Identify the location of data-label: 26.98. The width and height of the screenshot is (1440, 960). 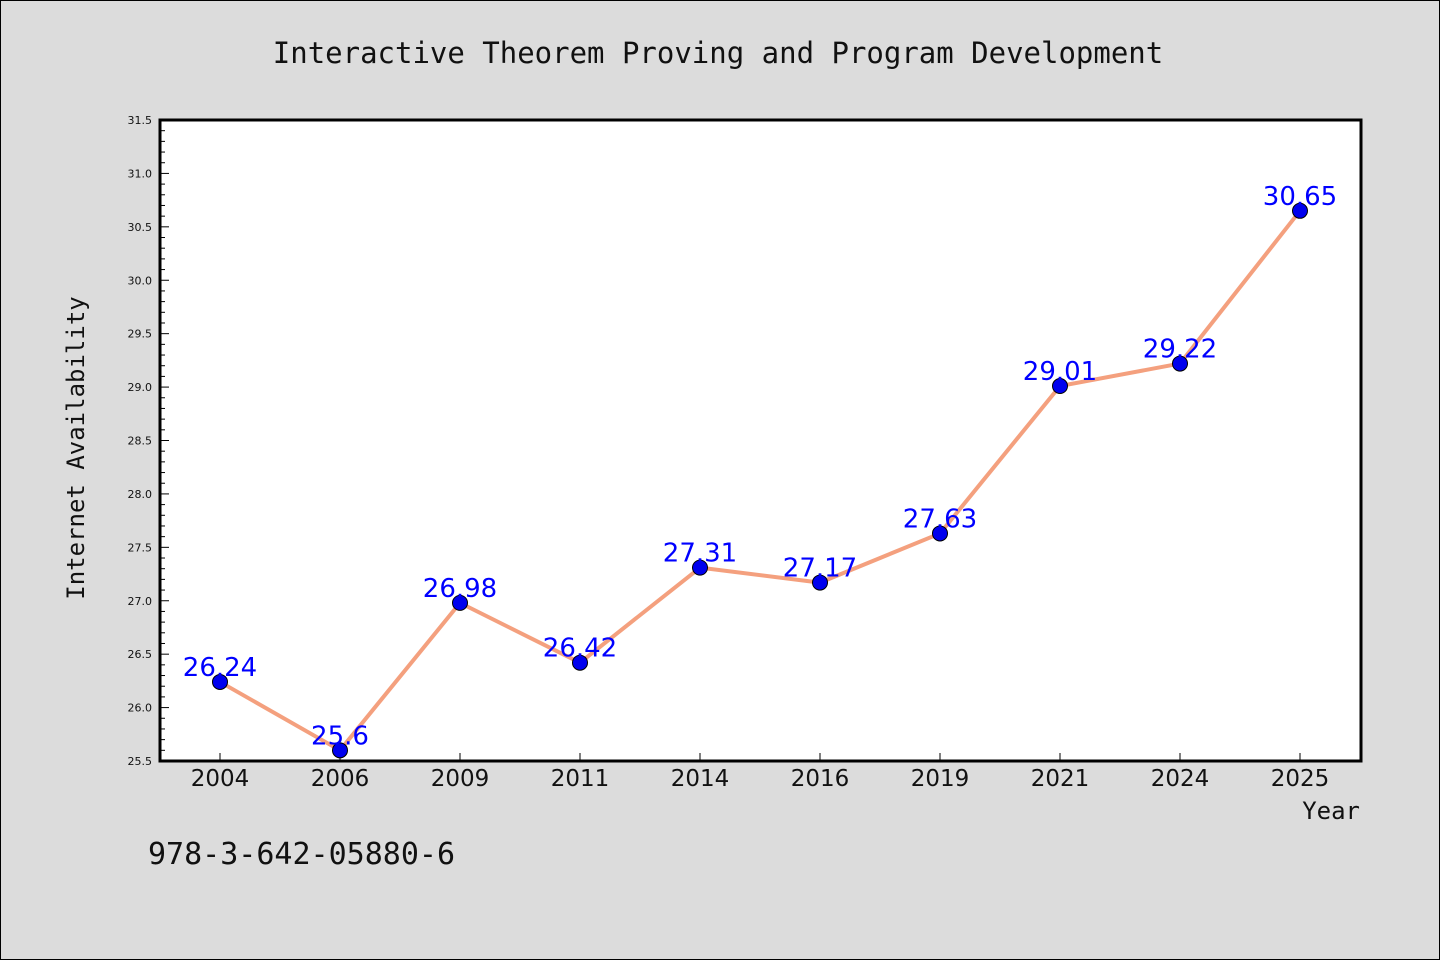
(460, 589).